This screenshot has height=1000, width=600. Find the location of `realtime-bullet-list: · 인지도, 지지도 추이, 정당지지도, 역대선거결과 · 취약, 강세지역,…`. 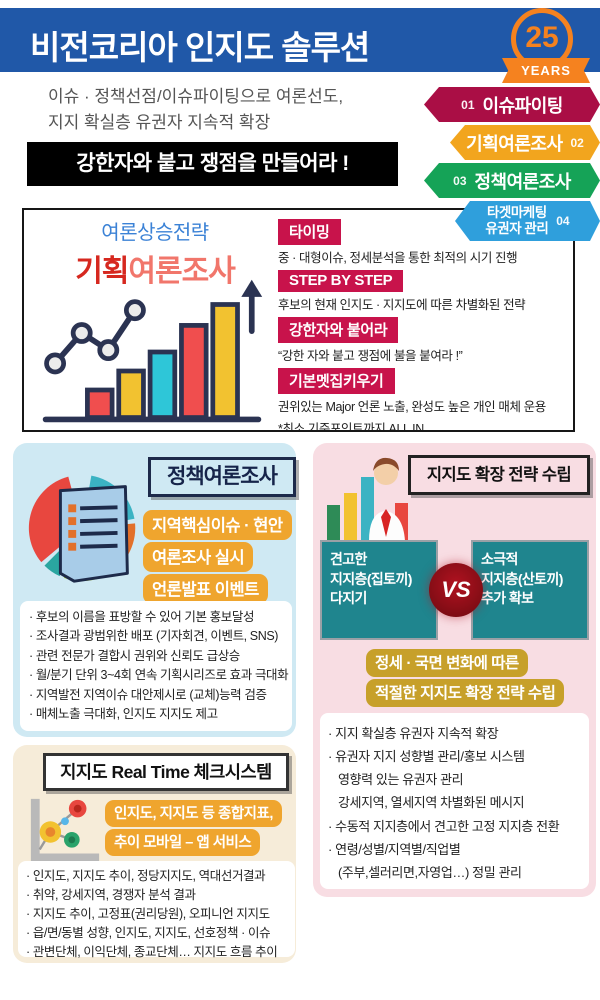

realtime-bullet-list: · 인지도, 지지도 추이, 정당지지도, 역대선거결과 · 취약, 강세지역,… is located at coordinates (156, 910).